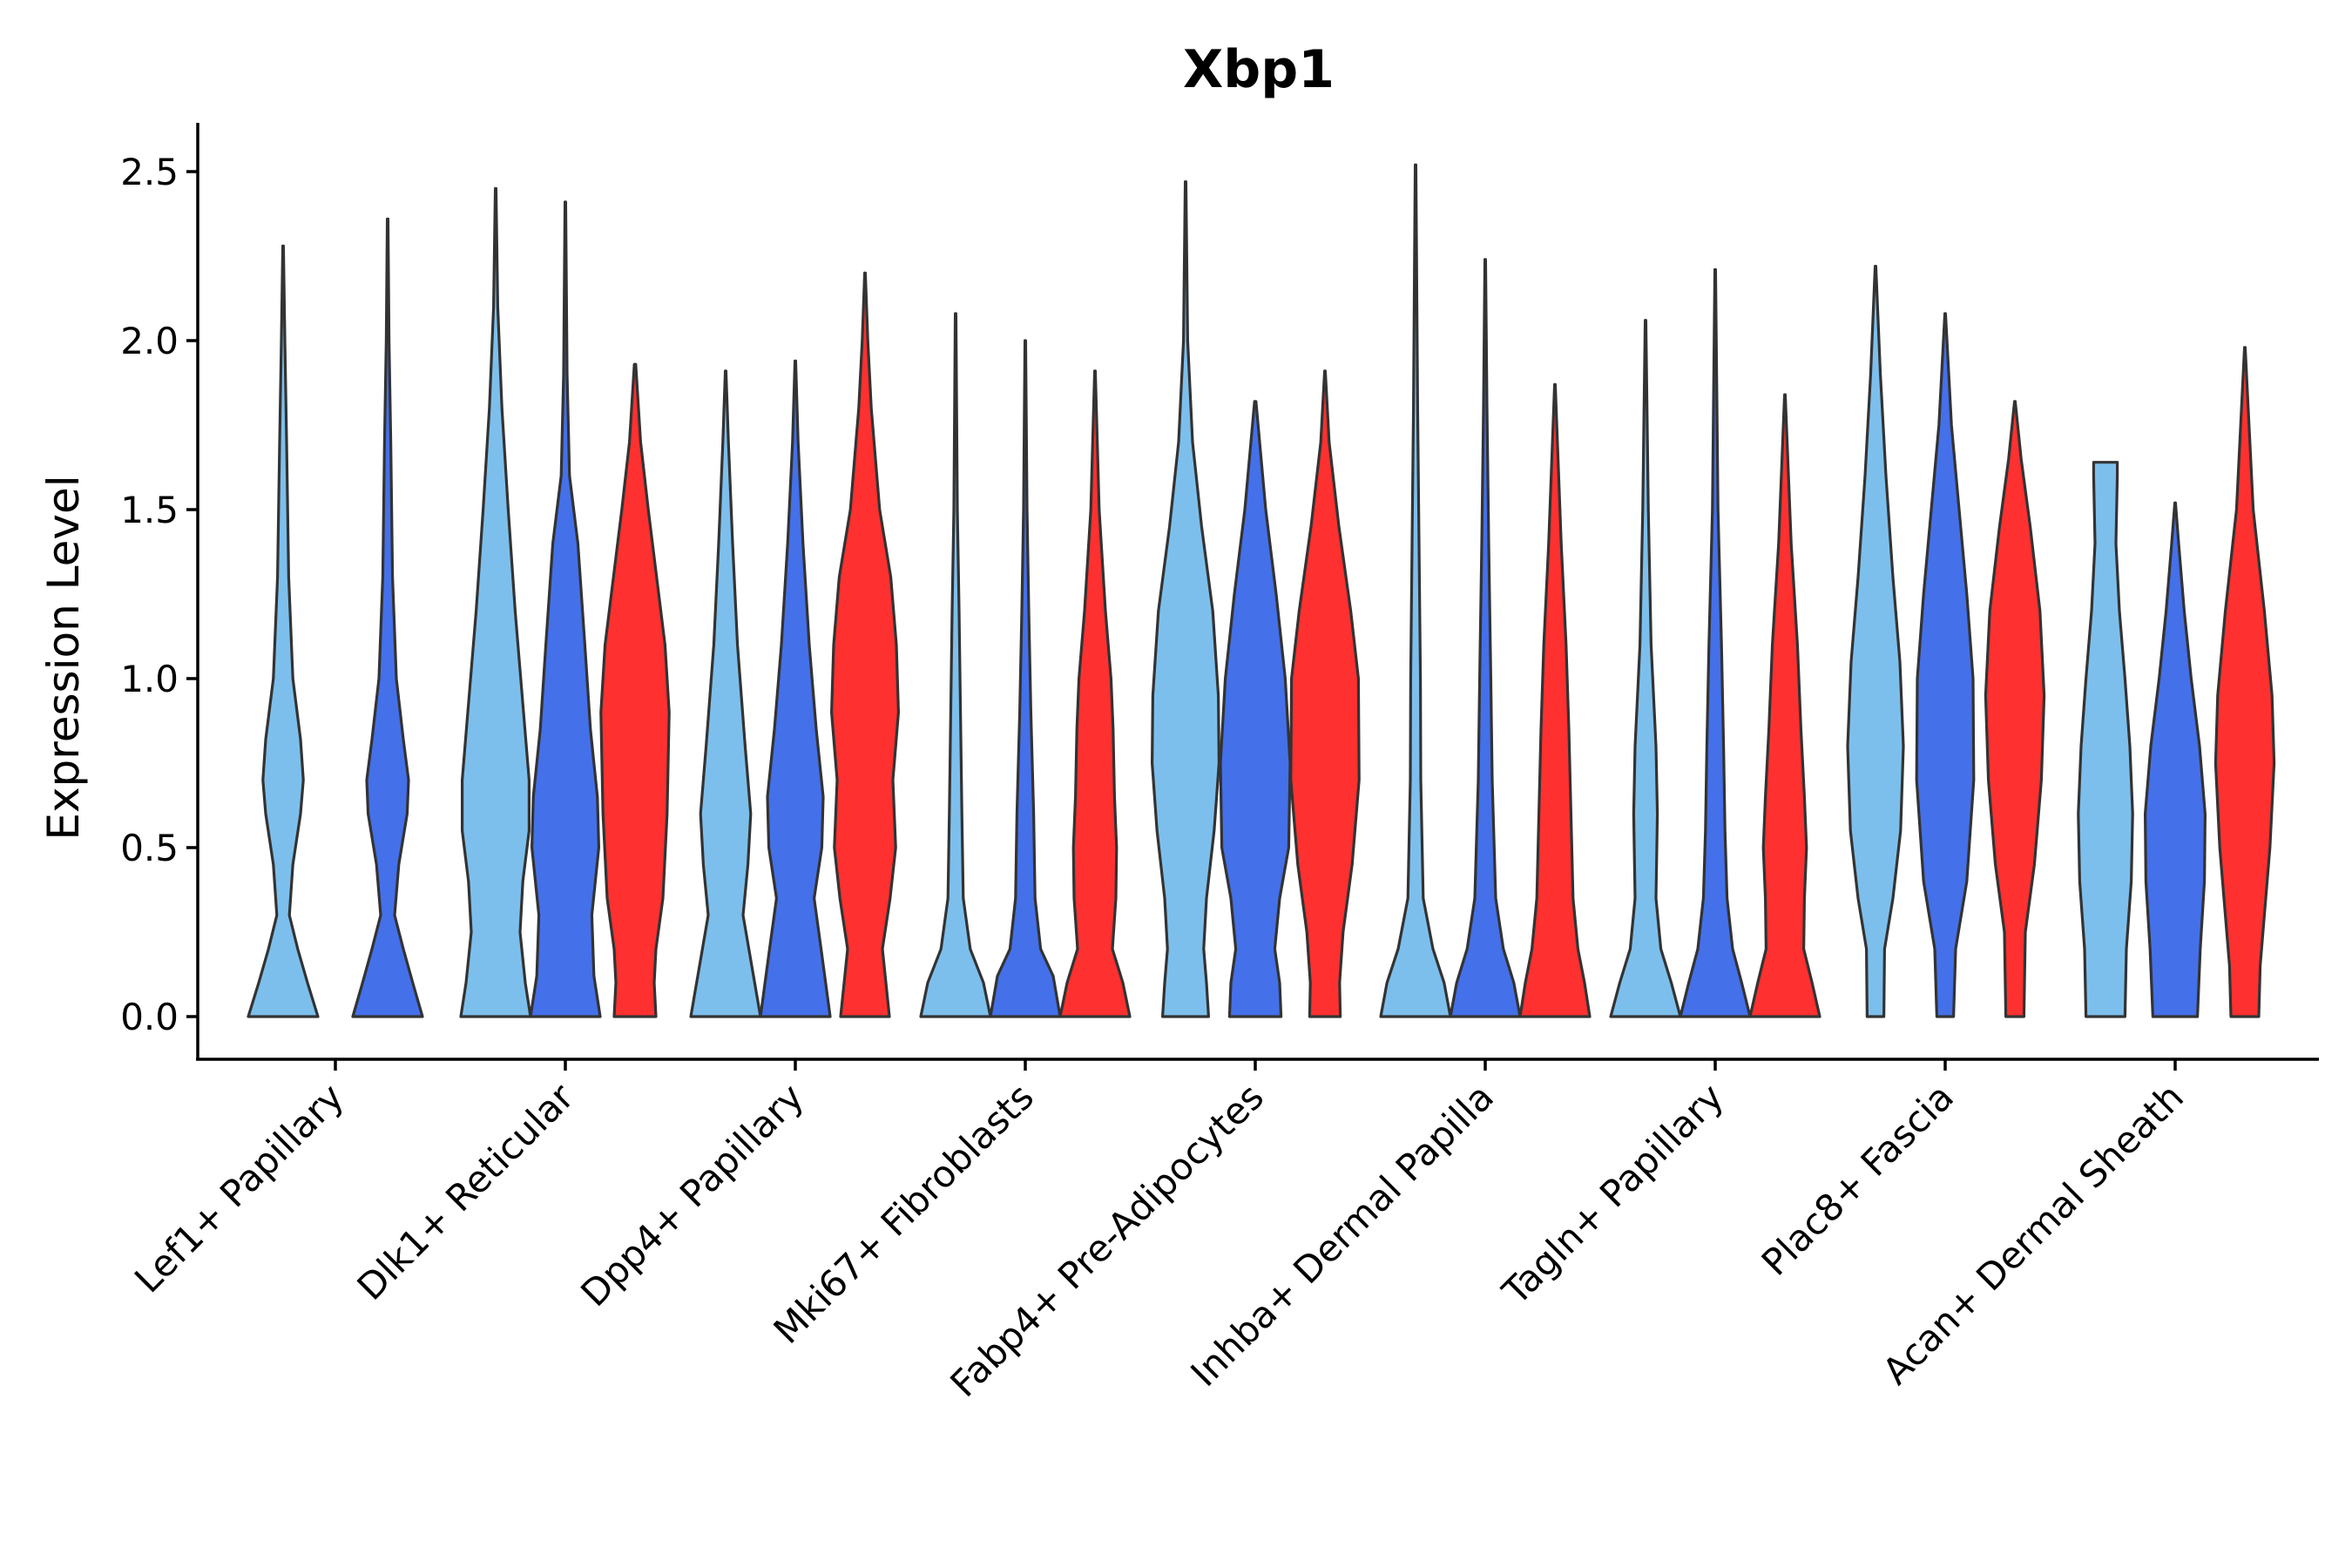 The image size is (2352, 1568). Describe the element at coordinates (150, 172) in the screenshot. I see `y-tick-label: 2.5` at that location.